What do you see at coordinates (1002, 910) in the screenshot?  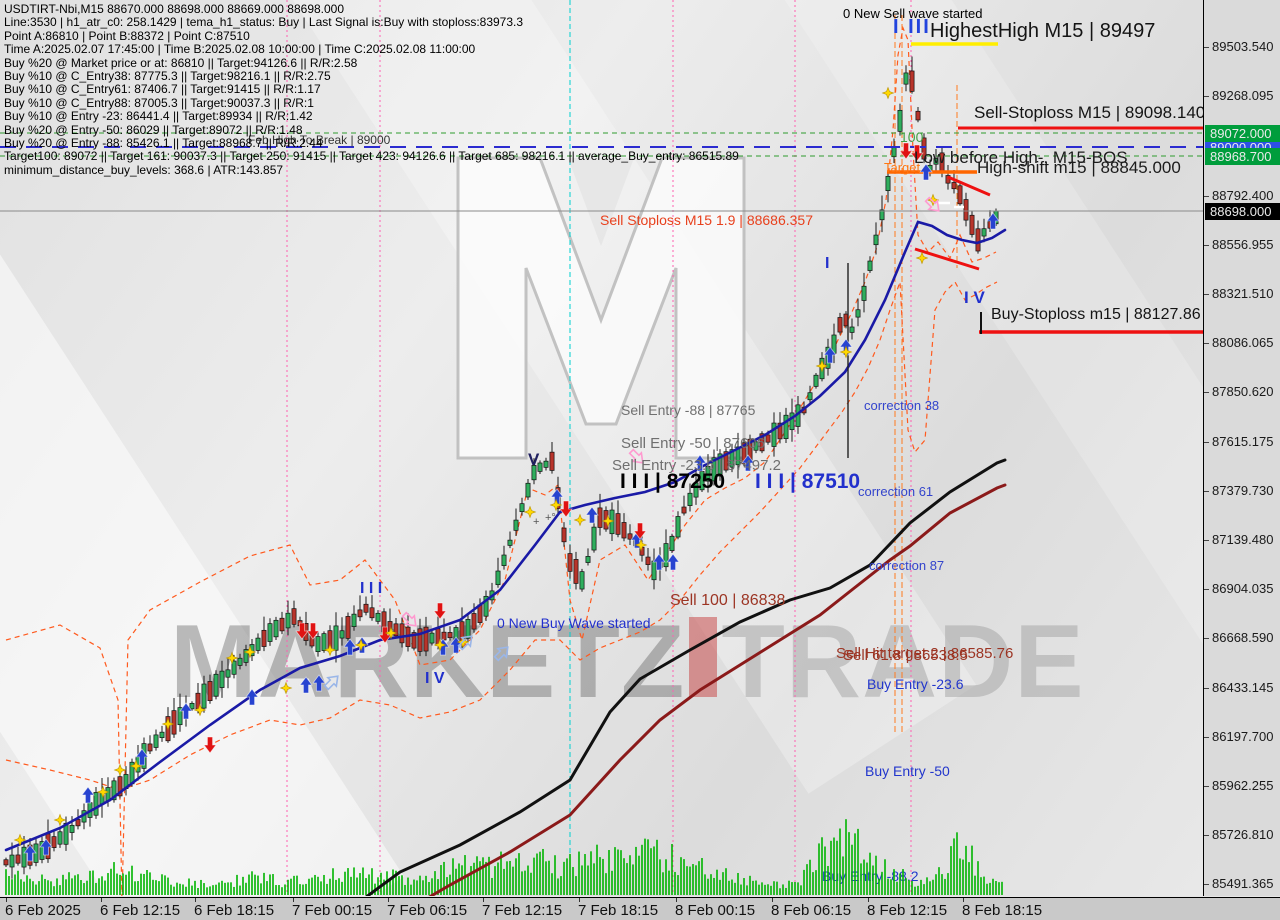 I see `time-tick-label: 8 Feb 18:15` at bounding box center [1002, 910].